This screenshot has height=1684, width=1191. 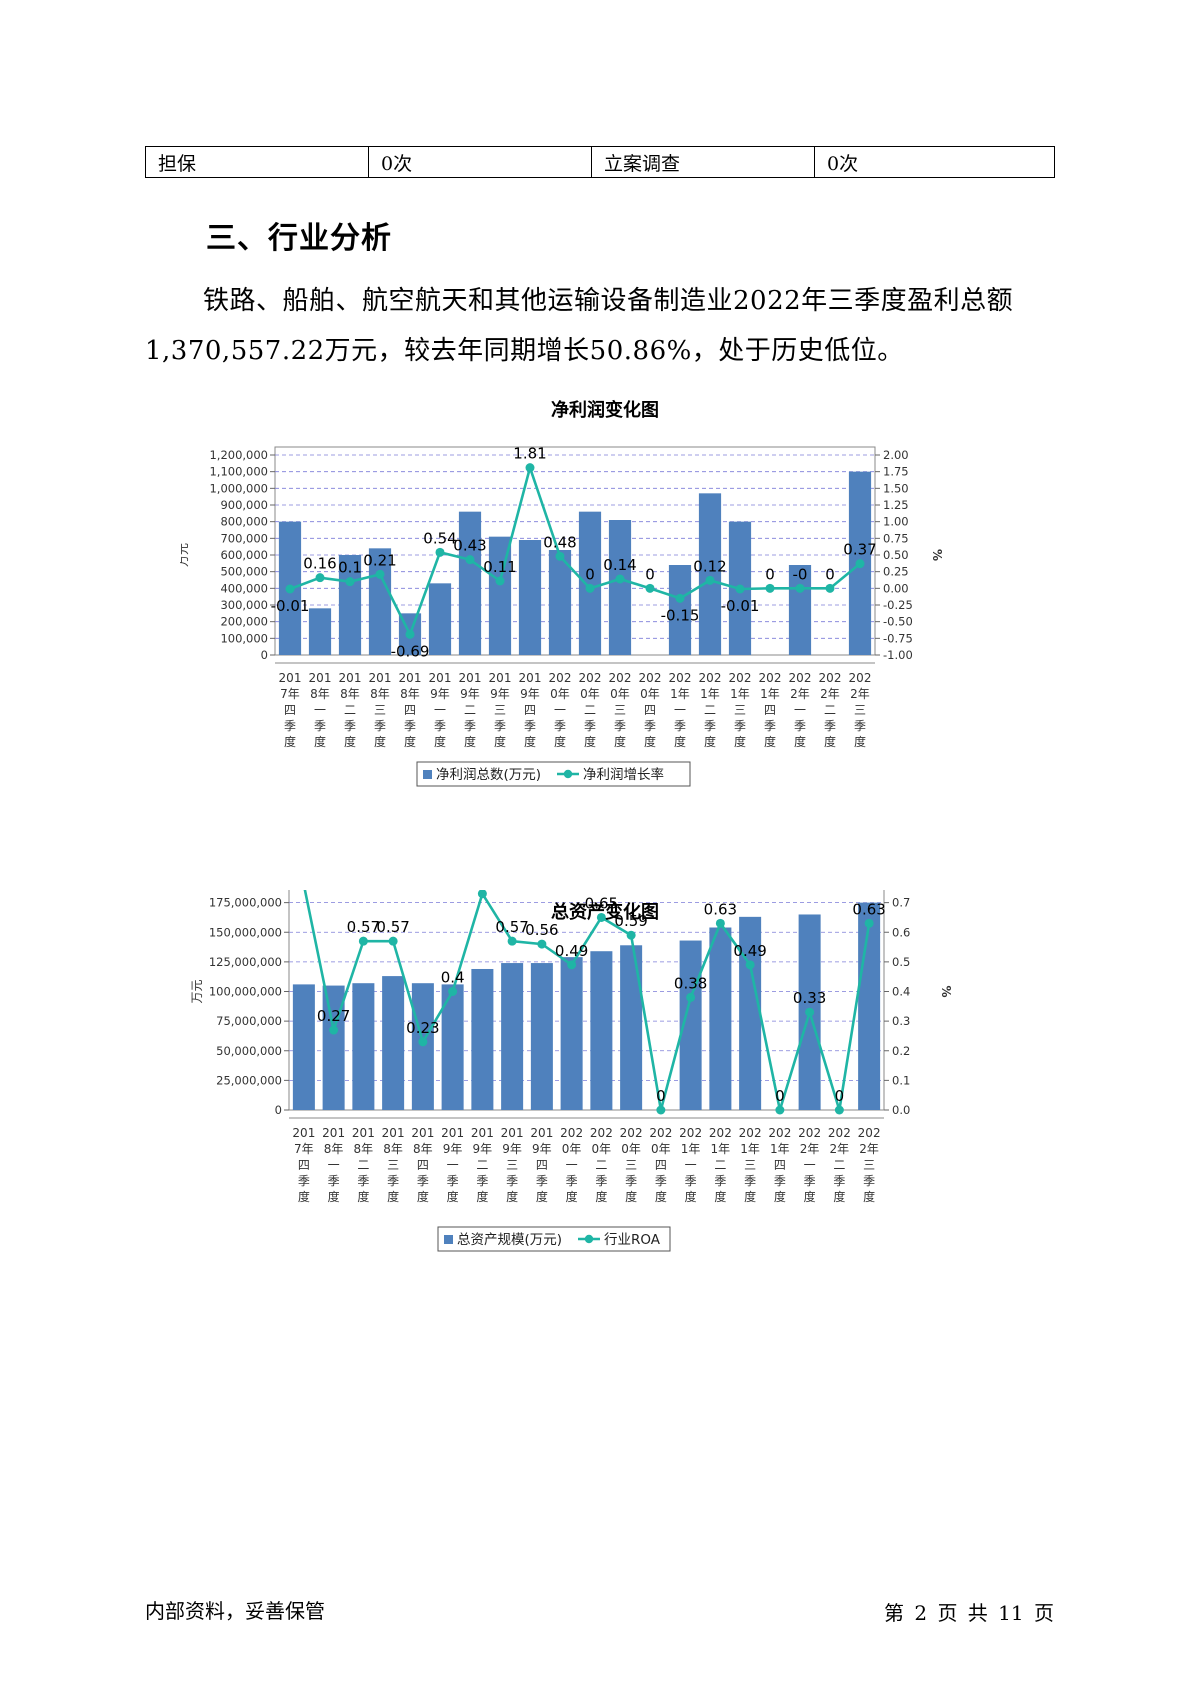 What do you see at coordinates (589, 1239) in the screenshot?
I see `legend-swatch-point` at bounding box center [589, 1239].